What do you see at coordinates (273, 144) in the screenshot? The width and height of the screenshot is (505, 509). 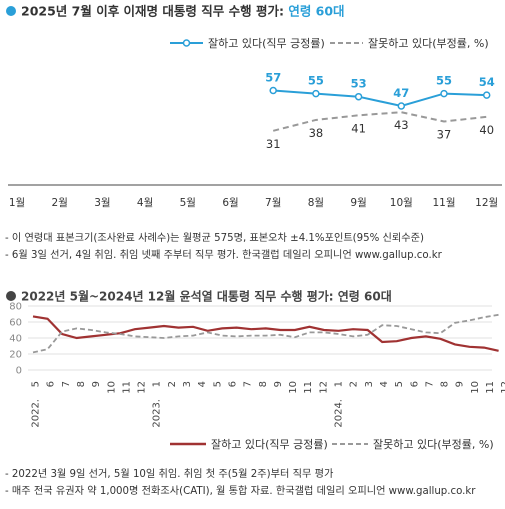 I see `chart1-disapprove-data-label: 31` at bounding box center [273, 144].